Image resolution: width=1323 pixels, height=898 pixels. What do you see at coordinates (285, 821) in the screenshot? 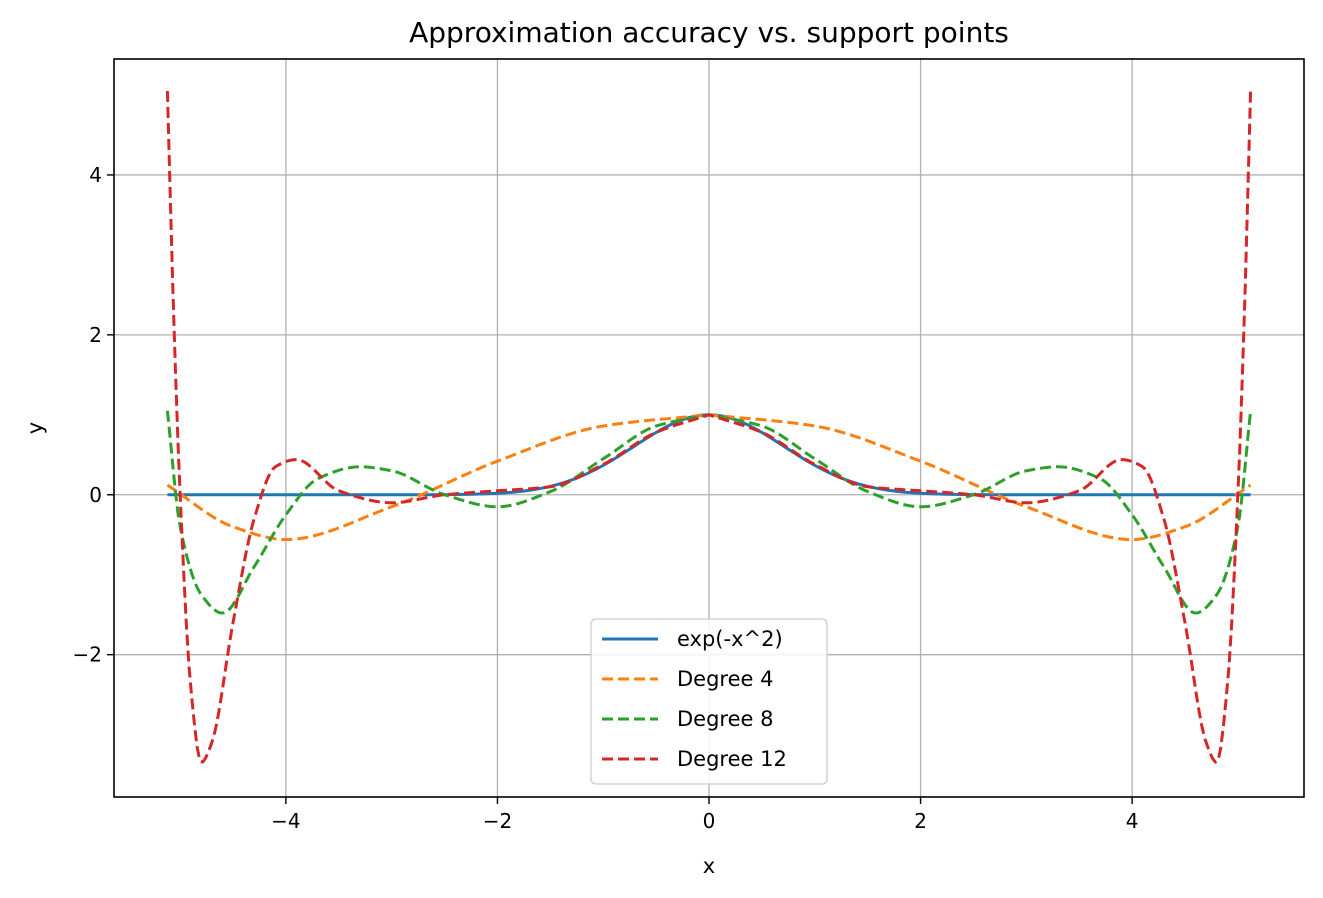
I see `x-tick-label: −4` at bounding box center [285, 821].